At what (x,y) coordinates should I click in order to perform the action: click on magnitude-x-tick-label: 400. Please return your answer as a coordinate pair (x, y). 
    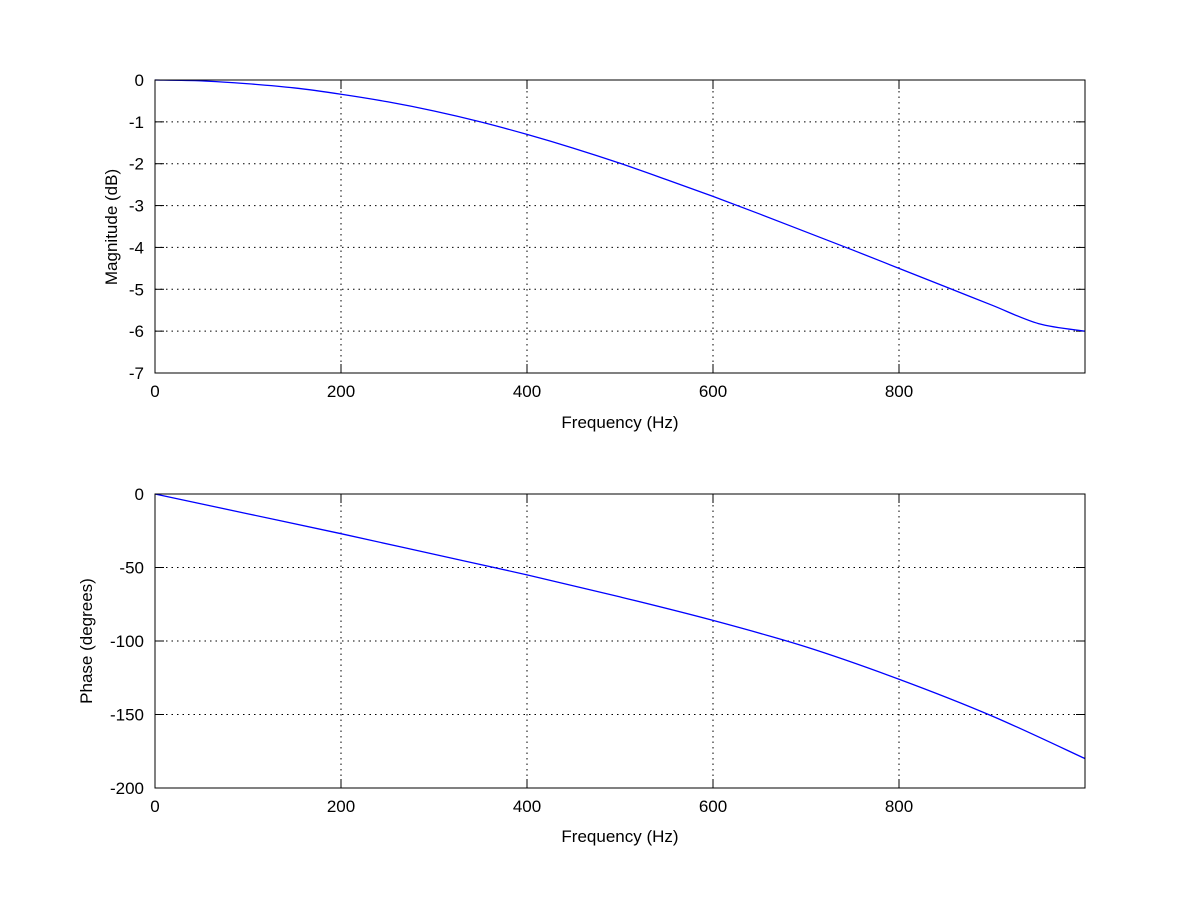
    Looking at the image, I should click on (527, 391).